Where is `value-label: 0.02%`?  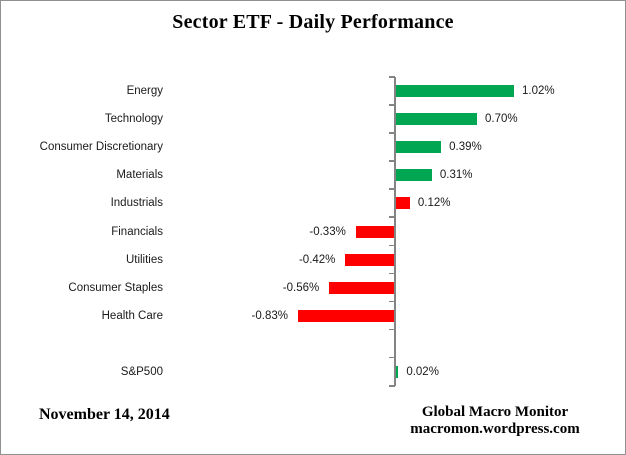 value-label: 0.02% is located at coordinates (422, 371).